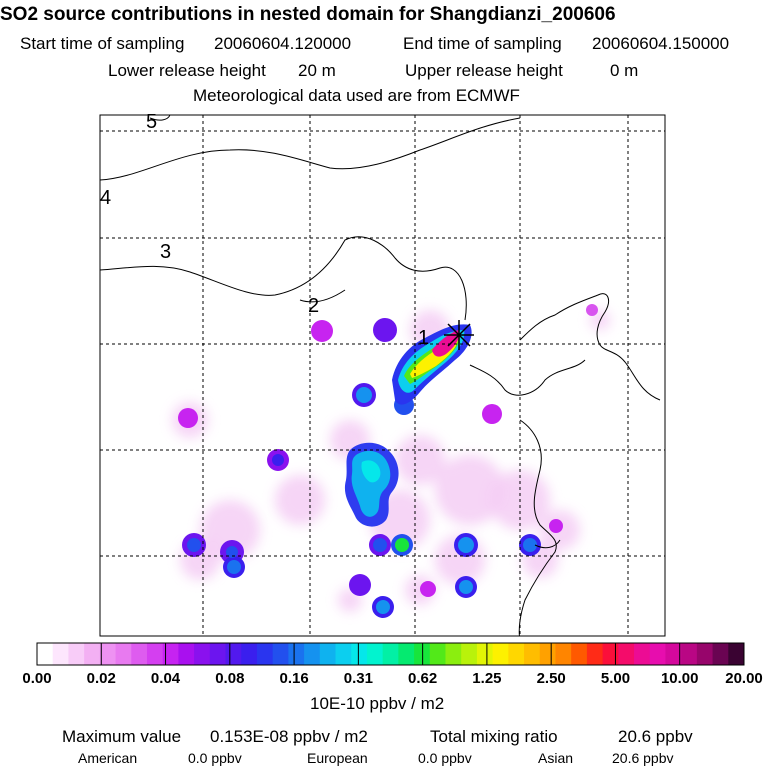 This screenshot has height=768, width=768. Describe the element at coordinates (624, 70) in the screenshot. I see `upper-height-value: 0 m` at that location.